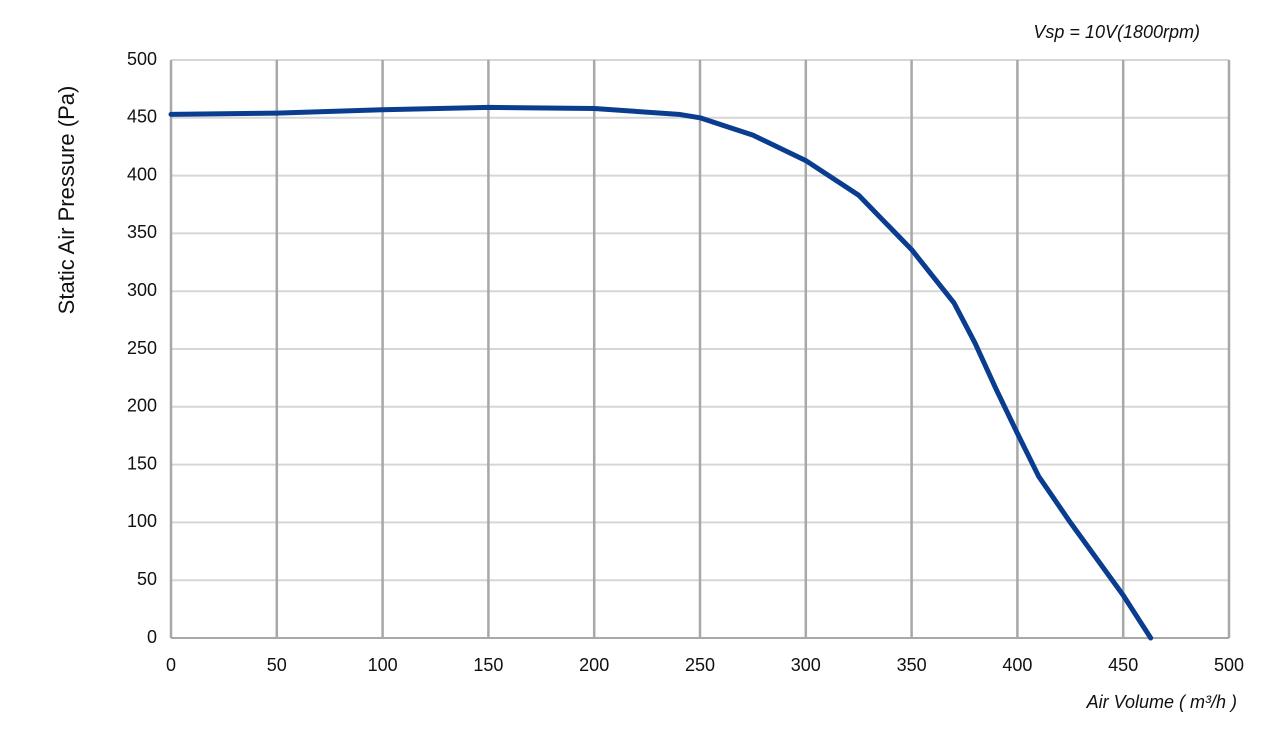 The height and width of the screenshot is (740, 1281). I want to click on x-tick-label: 200, so click(594, 665).